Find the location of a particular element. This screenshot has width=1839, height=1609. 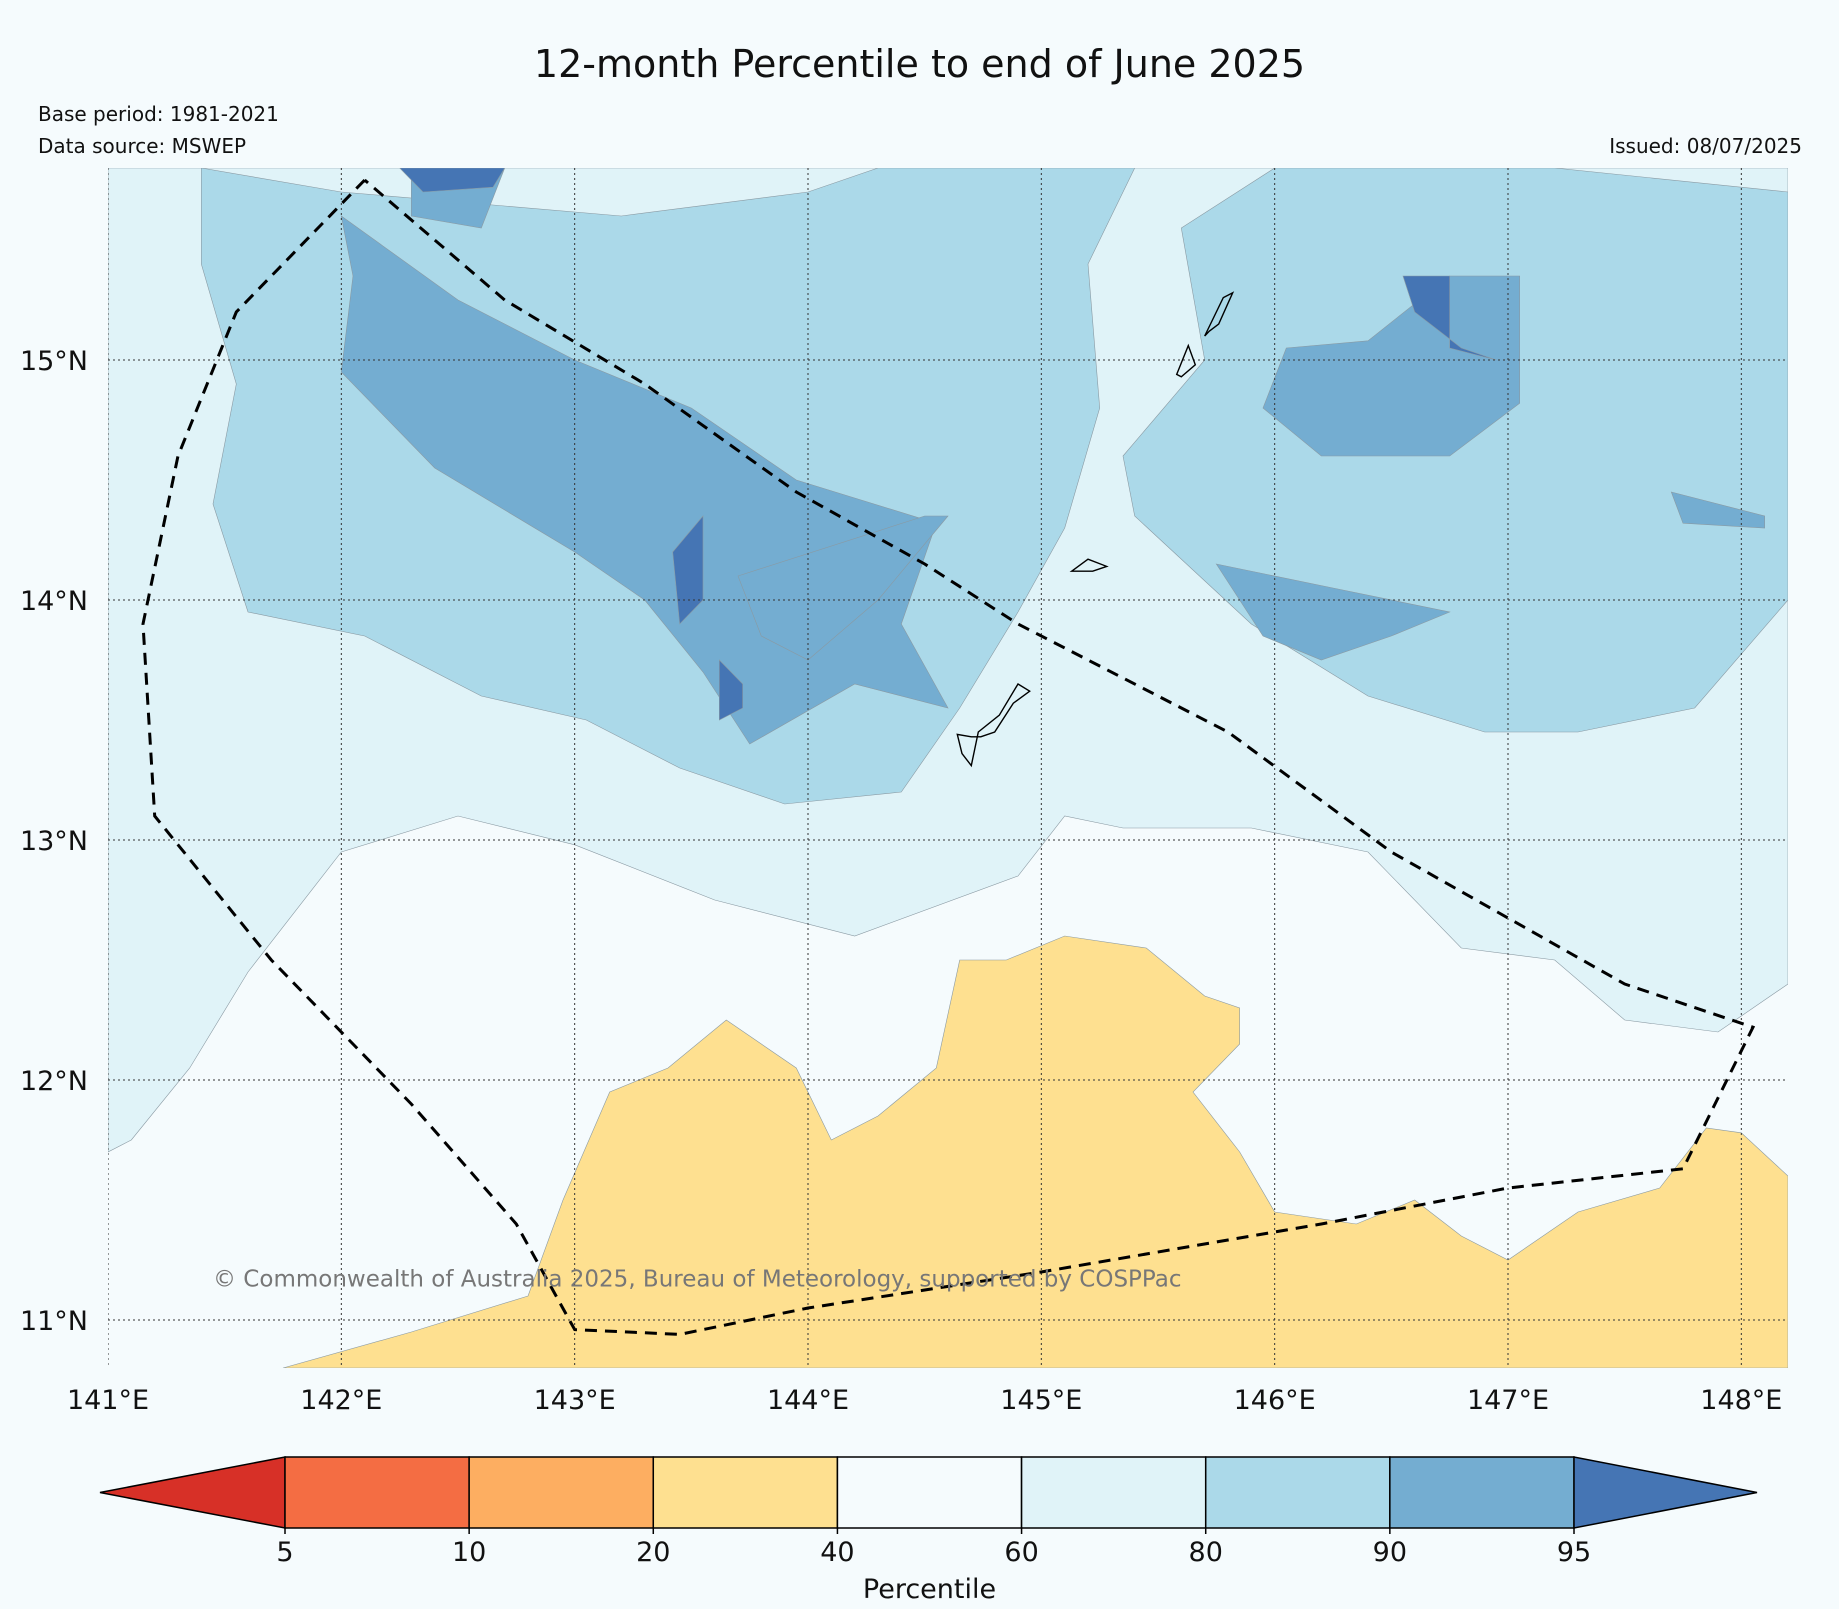

colorbar-swatch-right-arrow is located at coordinates (1665, 1492).